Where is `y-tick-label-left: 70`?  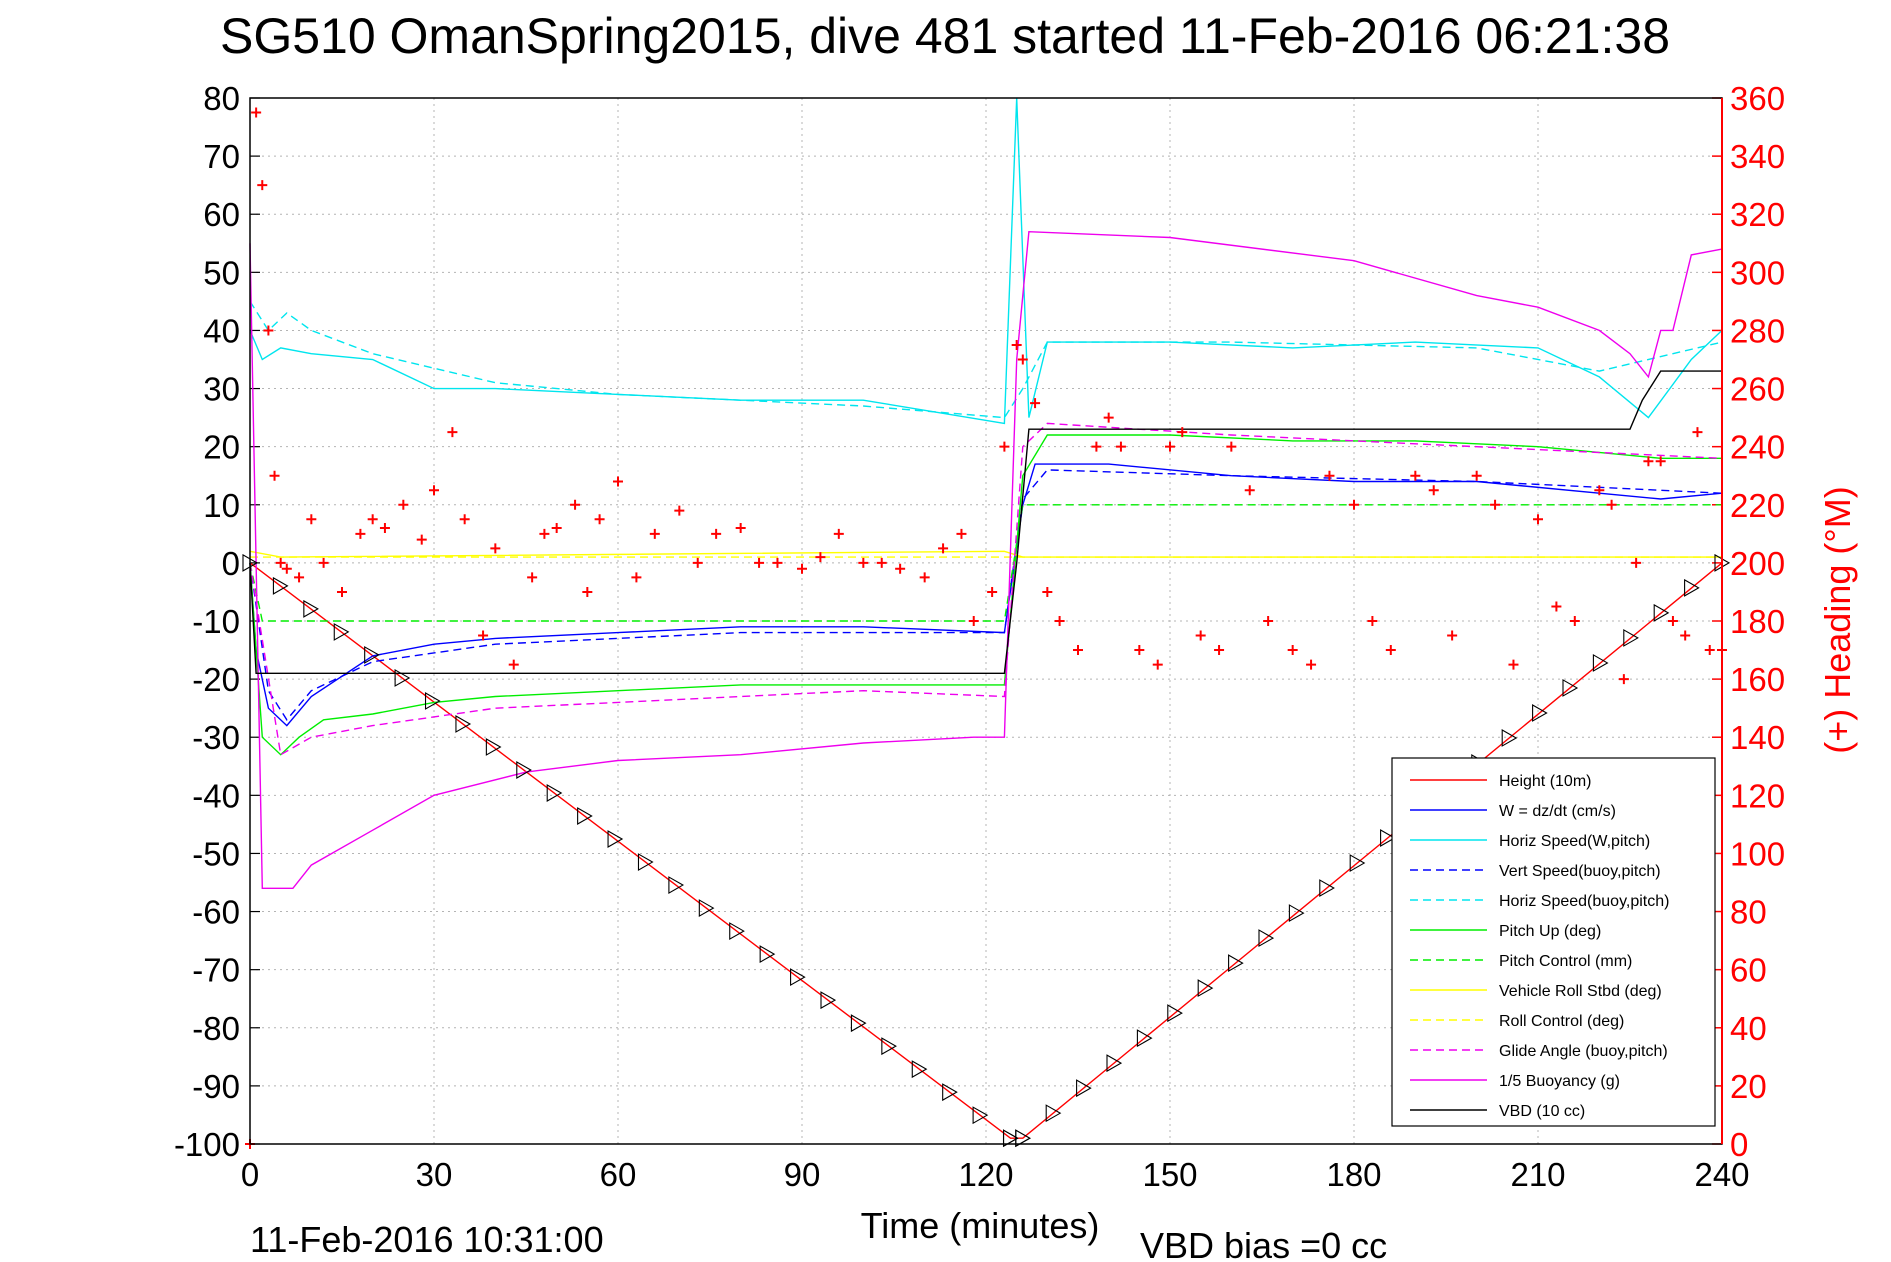 y-tick-label-left: 70 is located at coordinates (221, 156).